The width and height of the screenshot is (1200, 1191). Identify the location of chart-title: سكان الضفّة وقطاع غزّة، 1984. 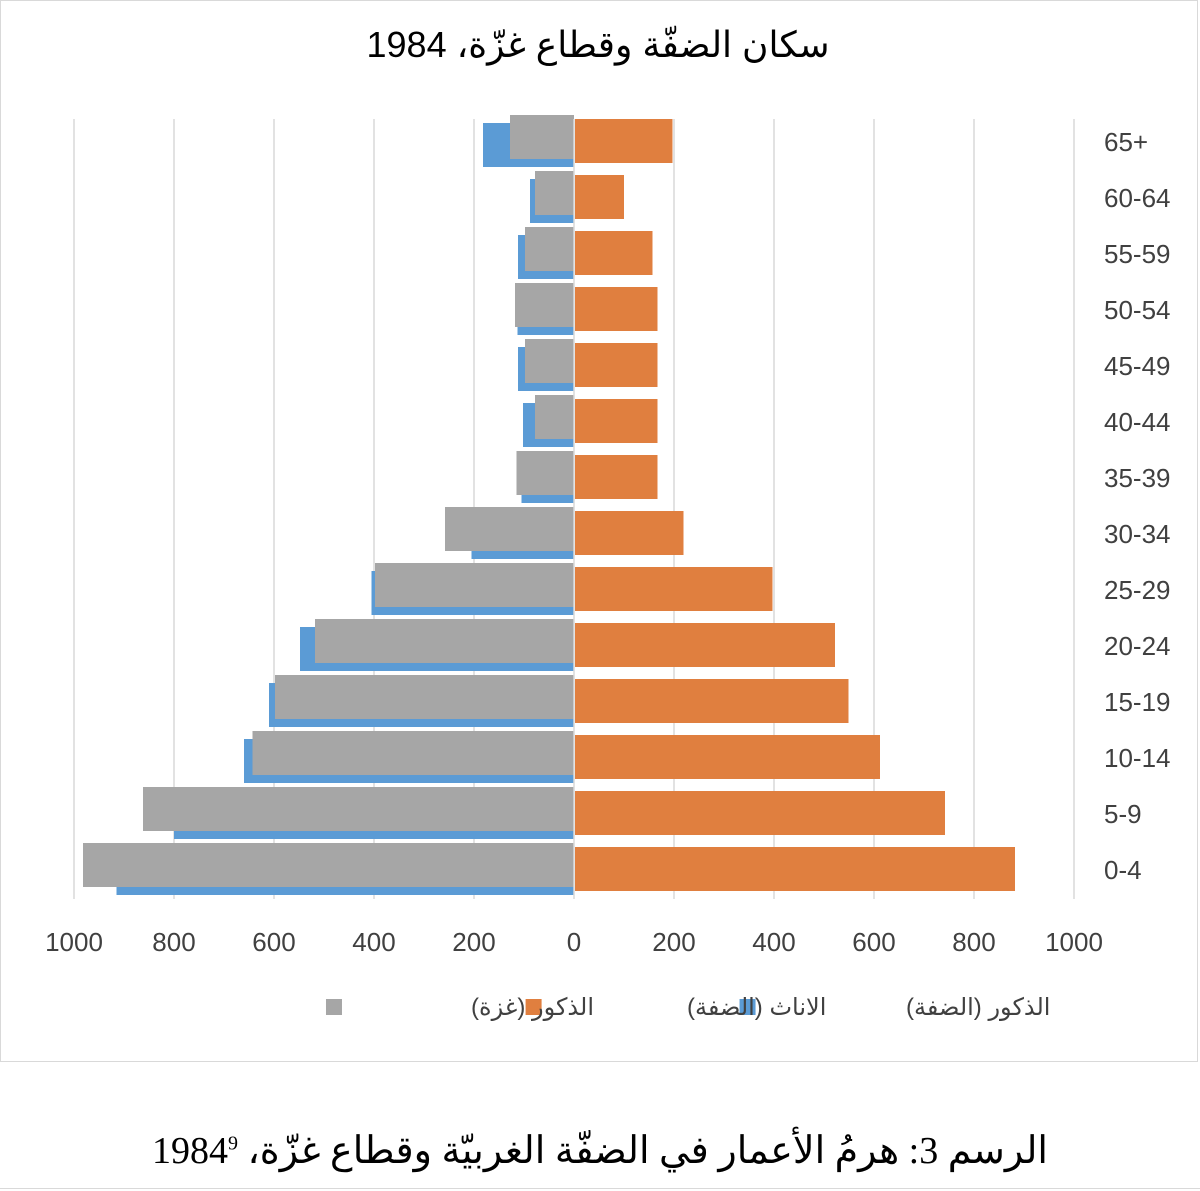
(598, 45).